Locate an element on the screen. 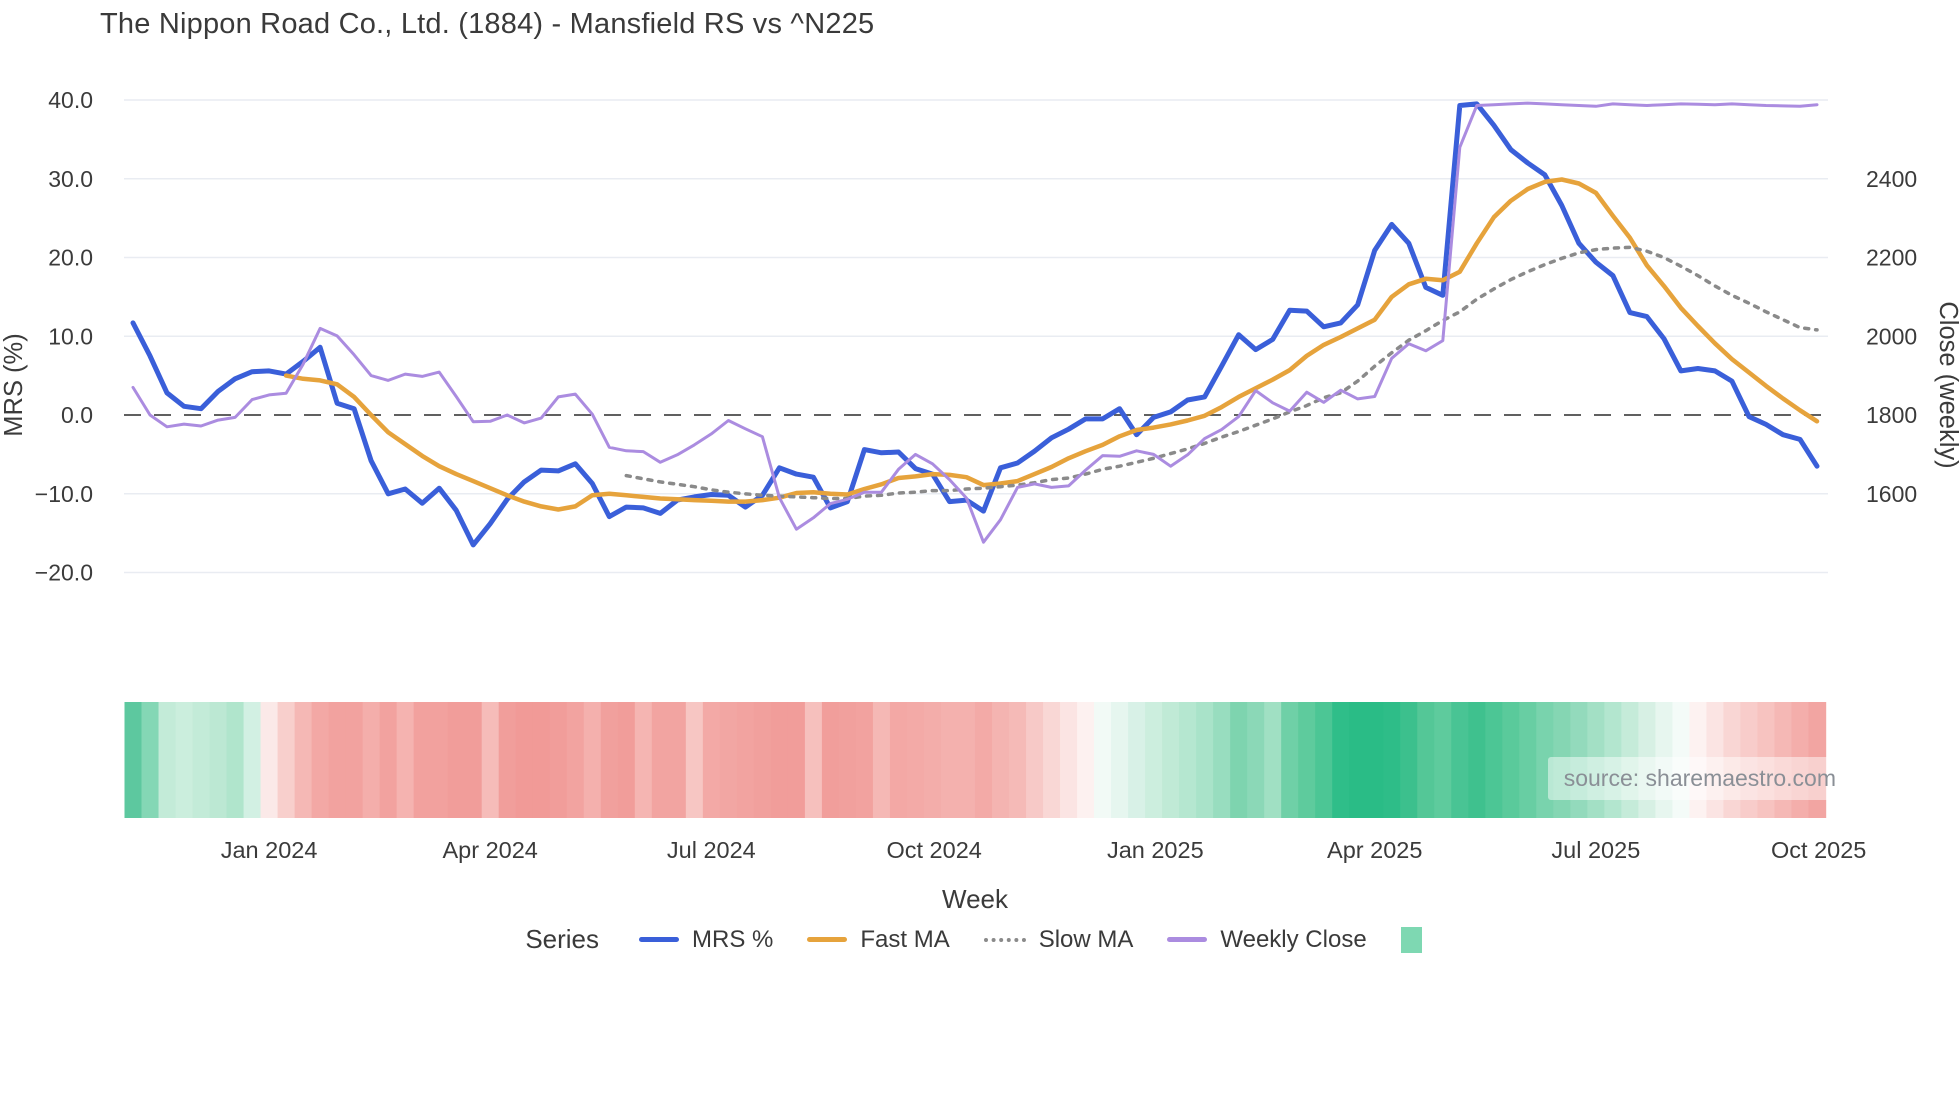 The width and height of the screenshot is (1960, 1102). legend-item-heatmap is located at coordinates (1417, 939).